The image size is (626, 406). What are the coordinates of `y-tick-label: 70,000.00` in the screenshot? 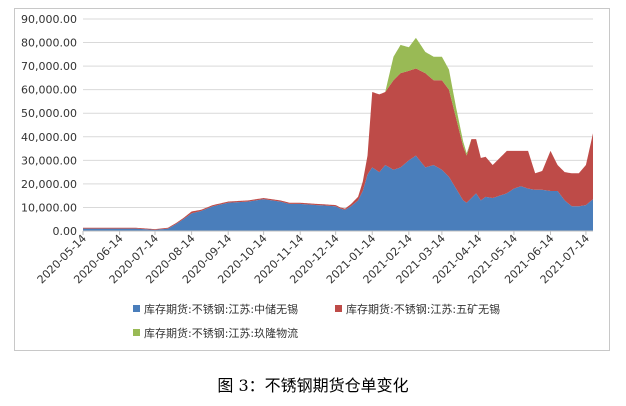 It's located at (49, 66).